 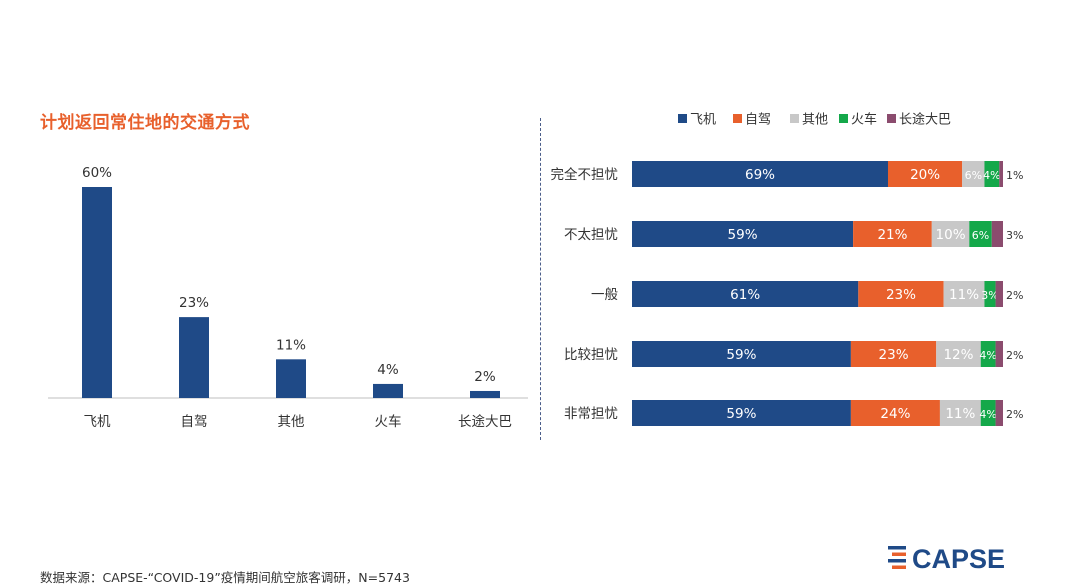 What do you see at coordinates (485, 377) in the screenshot?
I see `left-bar-value-label-4: 2%` at bounding box center [485, 377].